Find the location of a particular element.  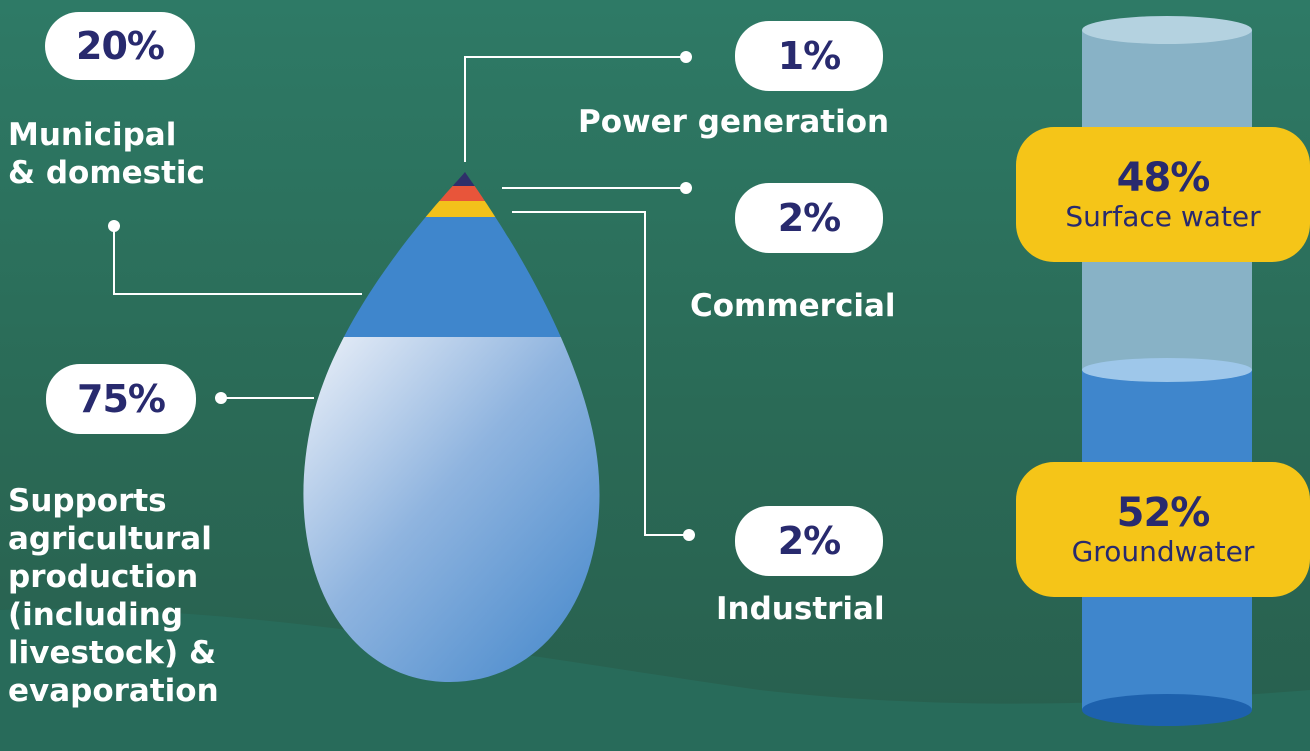

power-percent: 1% is located at coordinates (809, 56).